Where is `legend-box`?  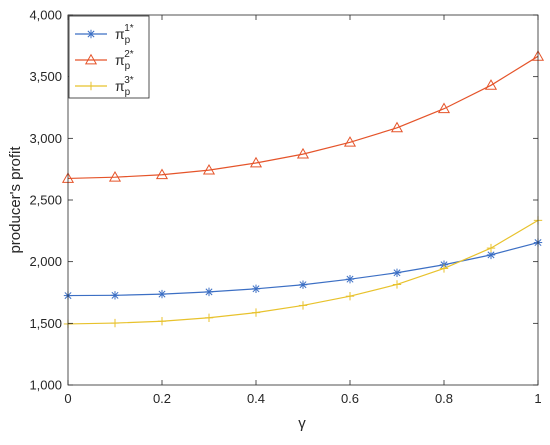 legend-box is located at coordinates (109, 57).